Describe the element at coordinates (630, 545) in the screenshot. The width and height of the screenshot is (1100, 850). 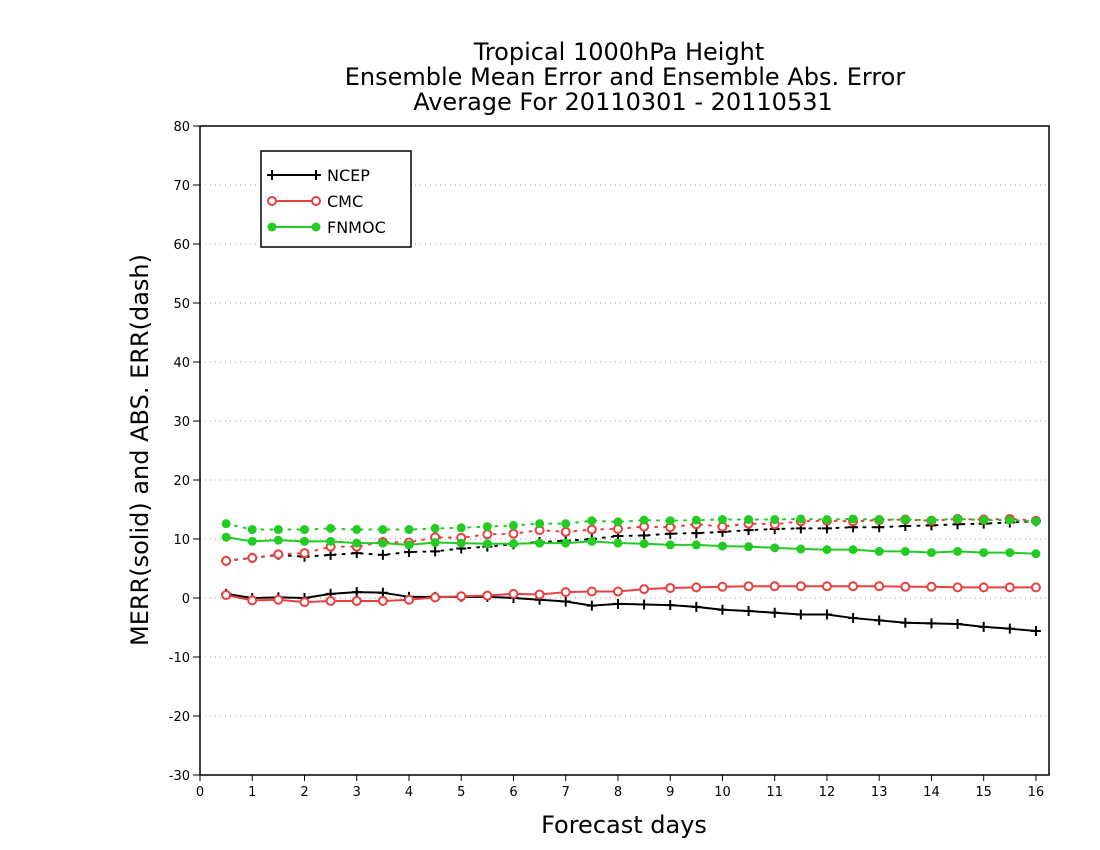
I see `line-merr-fnmoc` at that location.